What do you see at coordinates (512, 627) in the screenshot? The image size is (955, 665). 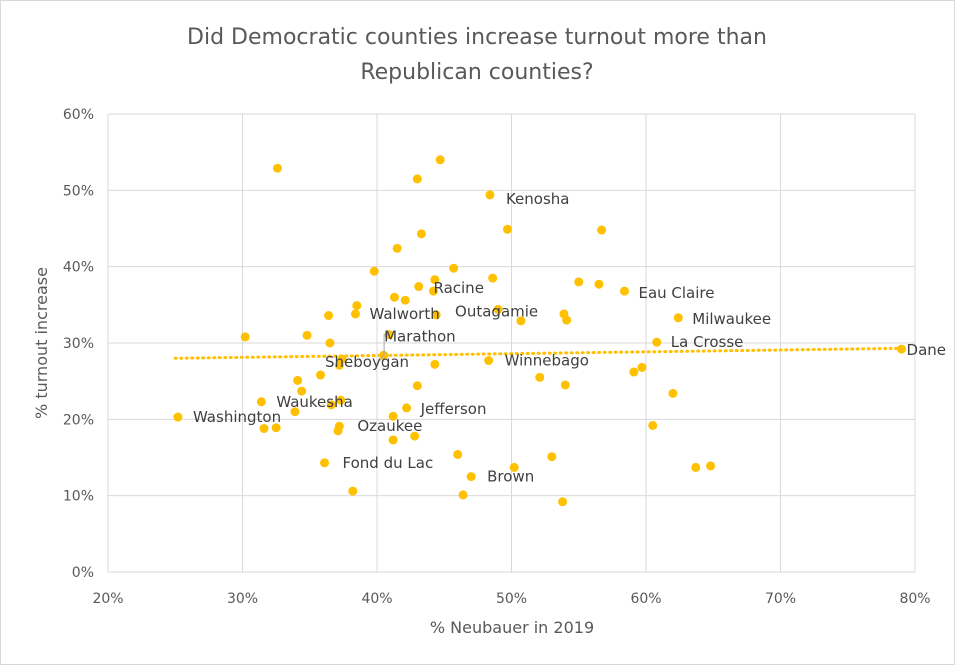 I see `x-axis-label: % Neubauer in 2019` at bounding box center [512, 627].